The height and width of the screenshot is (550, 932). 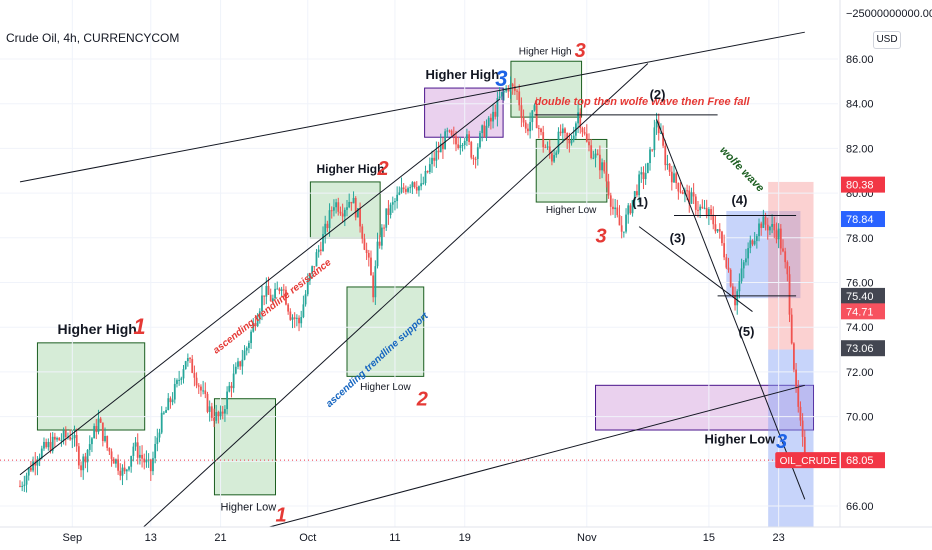 I want to click on chart-annotation: (5), so click(x=747, y=331).